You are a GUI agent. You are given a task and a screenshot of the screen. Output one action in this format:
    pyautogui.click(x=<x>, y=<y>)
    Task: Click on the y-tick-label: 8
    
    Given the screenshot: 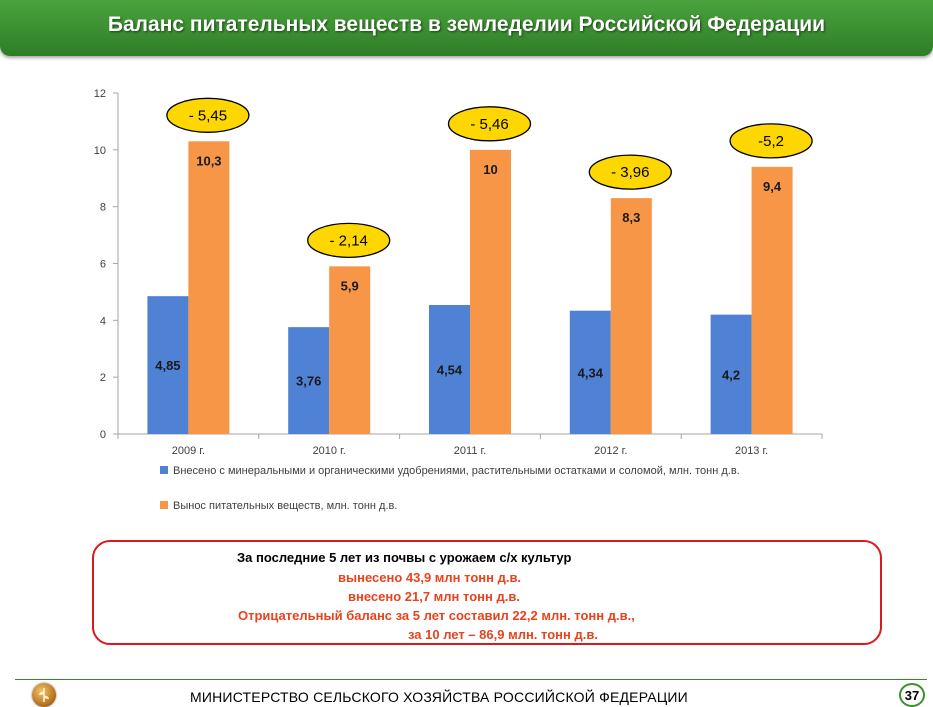 What is the action you would take?
    pyautogui.click(x=103, y=208)
    